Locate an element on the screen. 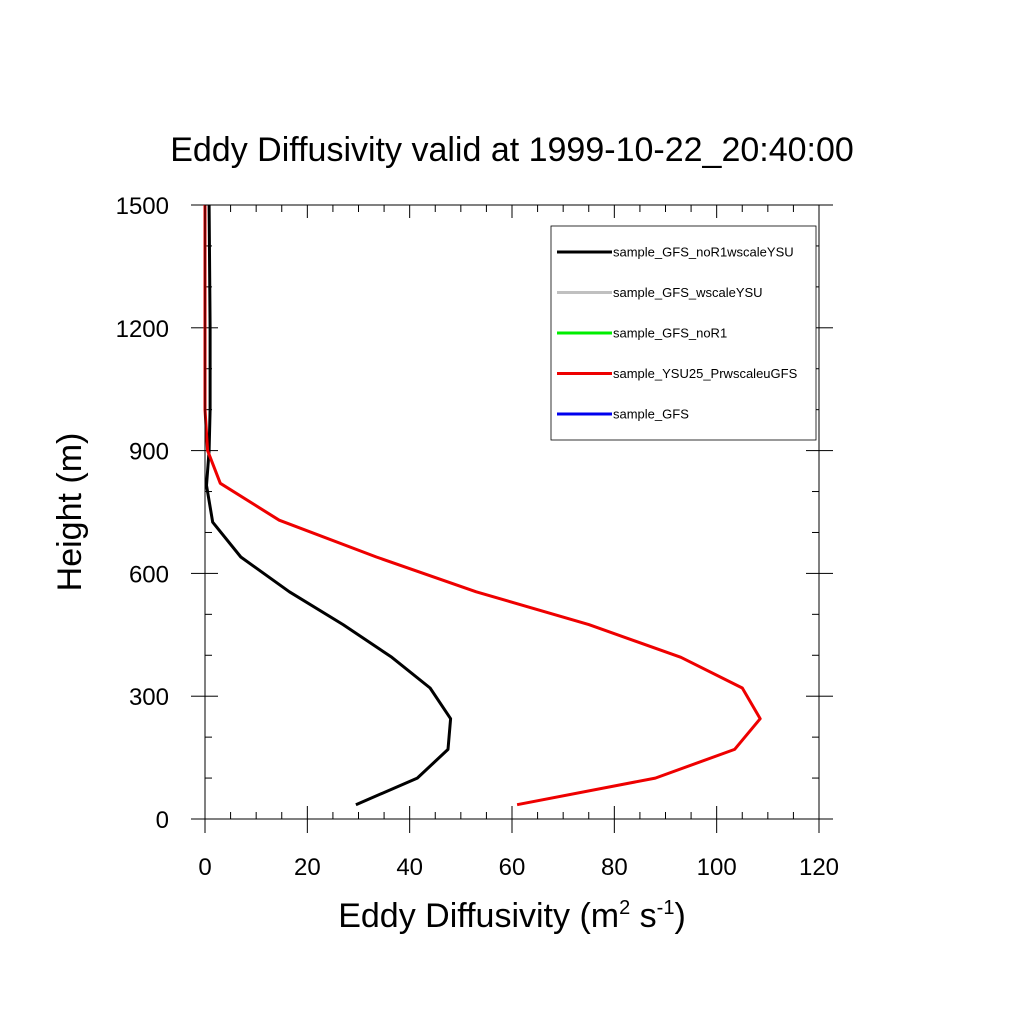 The height and width of the screenshot is (1024, 1024). x-tick-labels: 0 20 40 60 80 100 120 is located at coordinates (518, 867).